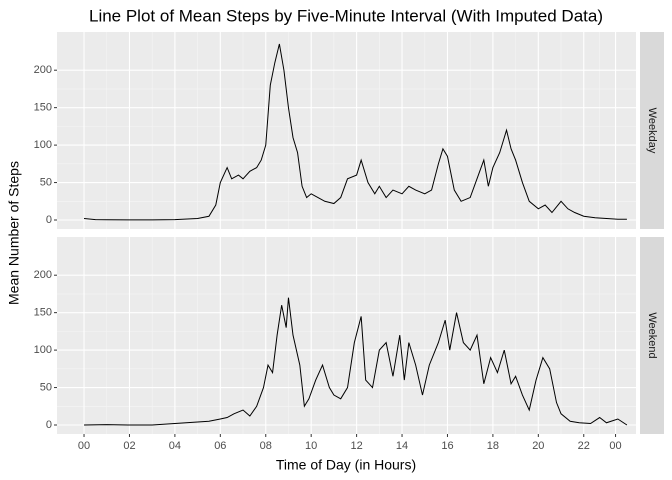  What do you see at coordinates (311, 446) in the screenshot?
I see `x-tick-label: 10` at bounding box center [311, 446].